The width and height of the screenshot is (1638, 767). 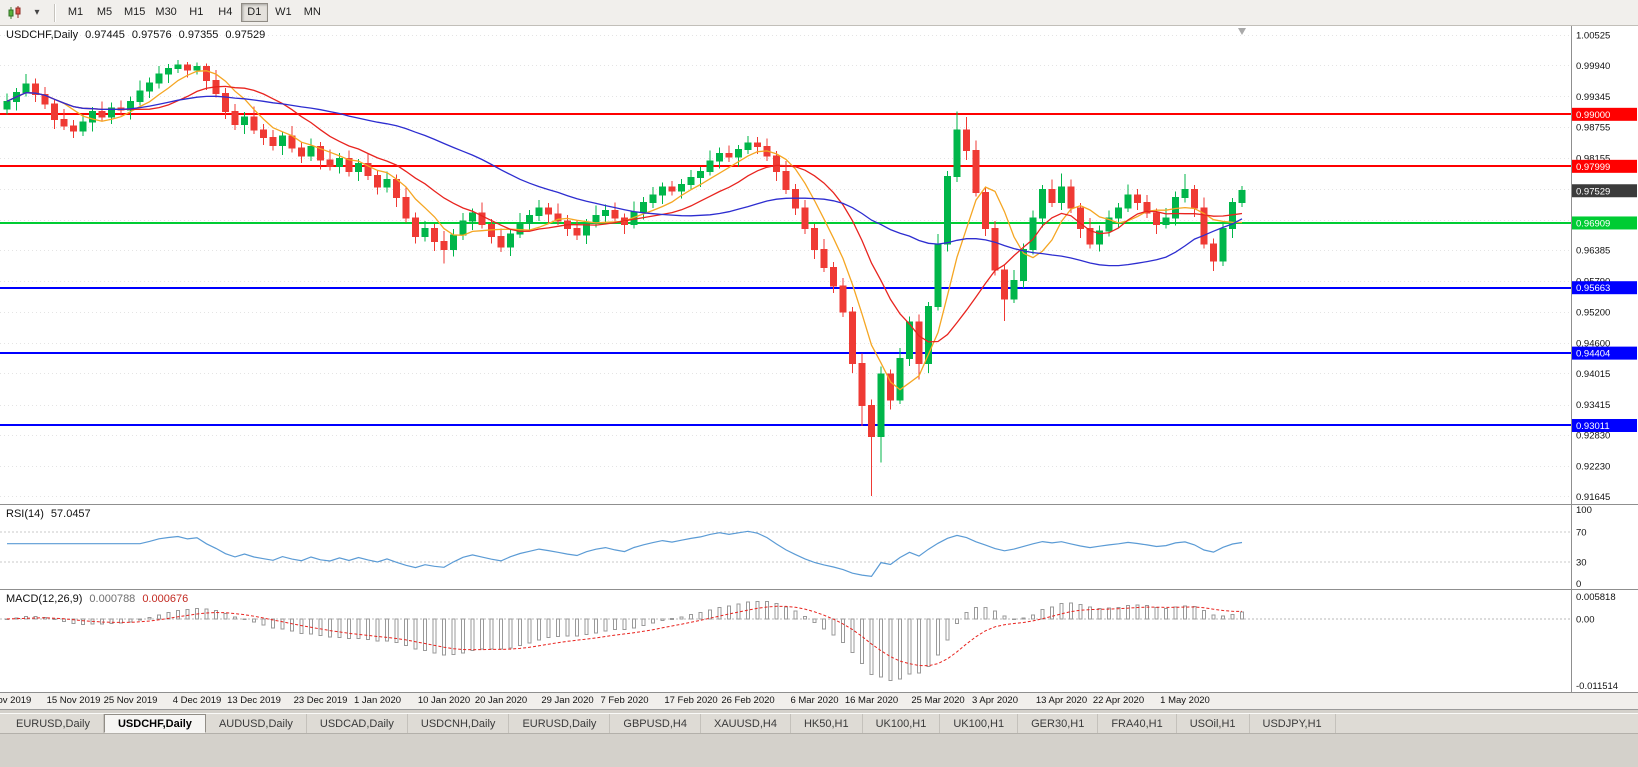 What do you see at coordinates (444, 700) in the screenshot?
I see `time-label: 10 Jan 2020` at bounding box center [444, 700].